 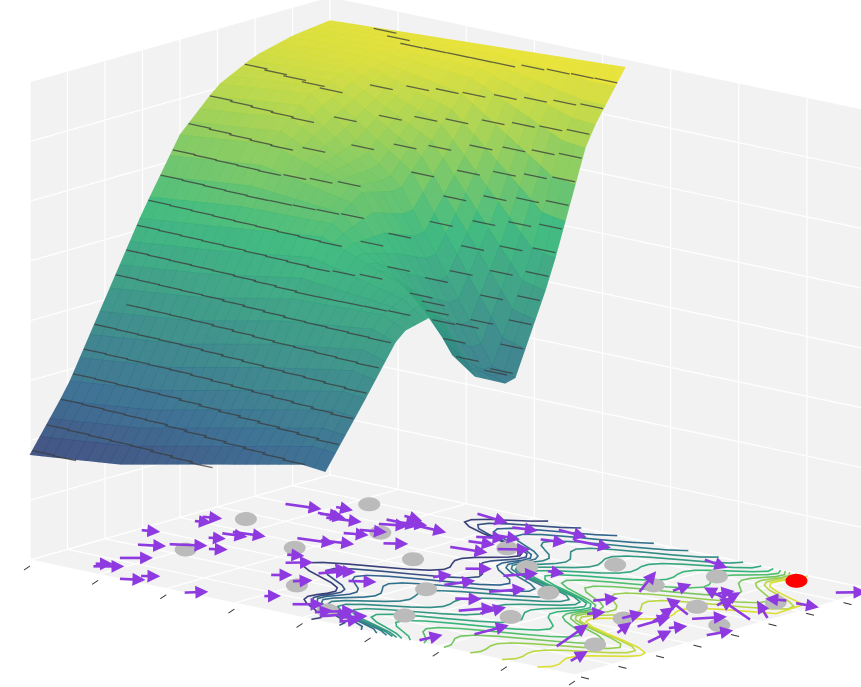 I want to click on wall-grid-line, so click(x=175, y=41).